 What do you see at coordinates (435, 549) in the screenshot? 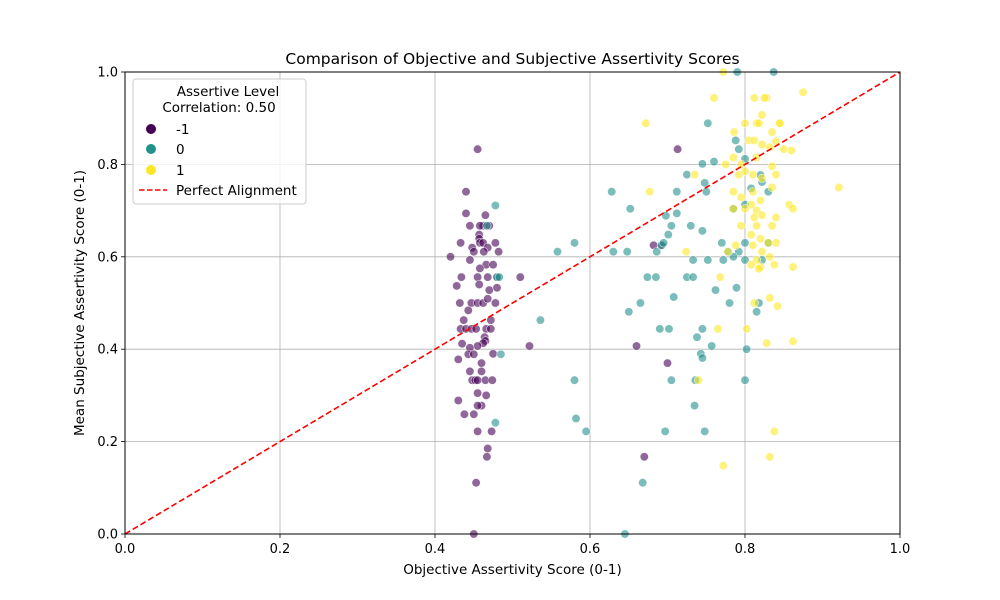
I see `x-tick-label: 0.4` at bounding box center [435, 549].